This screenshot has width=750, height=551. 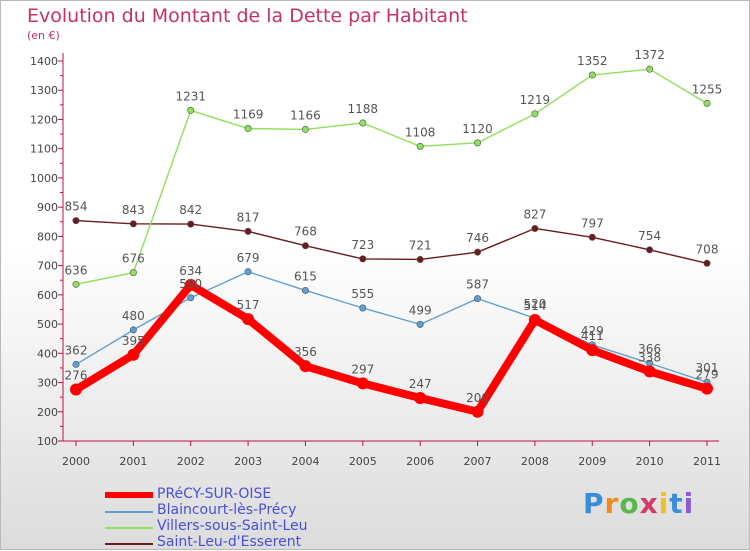 I want to click on point-villers-sous-saint-leu-2005, so click(x=363, y=123).